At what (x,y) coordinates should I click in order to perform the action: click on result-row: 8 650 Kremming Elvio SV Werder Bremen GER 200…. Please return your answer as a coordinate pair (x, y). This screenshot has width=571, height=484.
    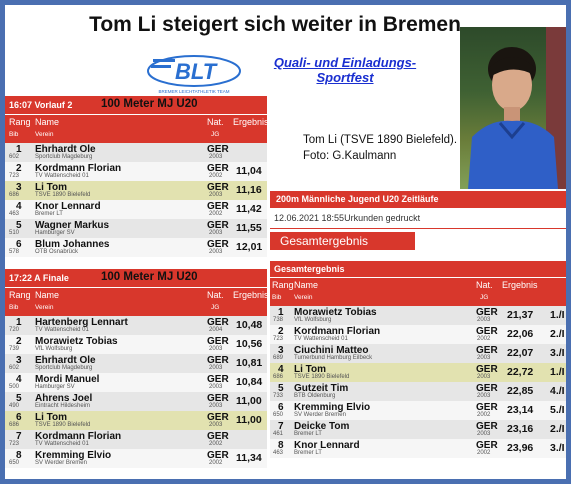
    Looking at the image, I should click on (136, 458).